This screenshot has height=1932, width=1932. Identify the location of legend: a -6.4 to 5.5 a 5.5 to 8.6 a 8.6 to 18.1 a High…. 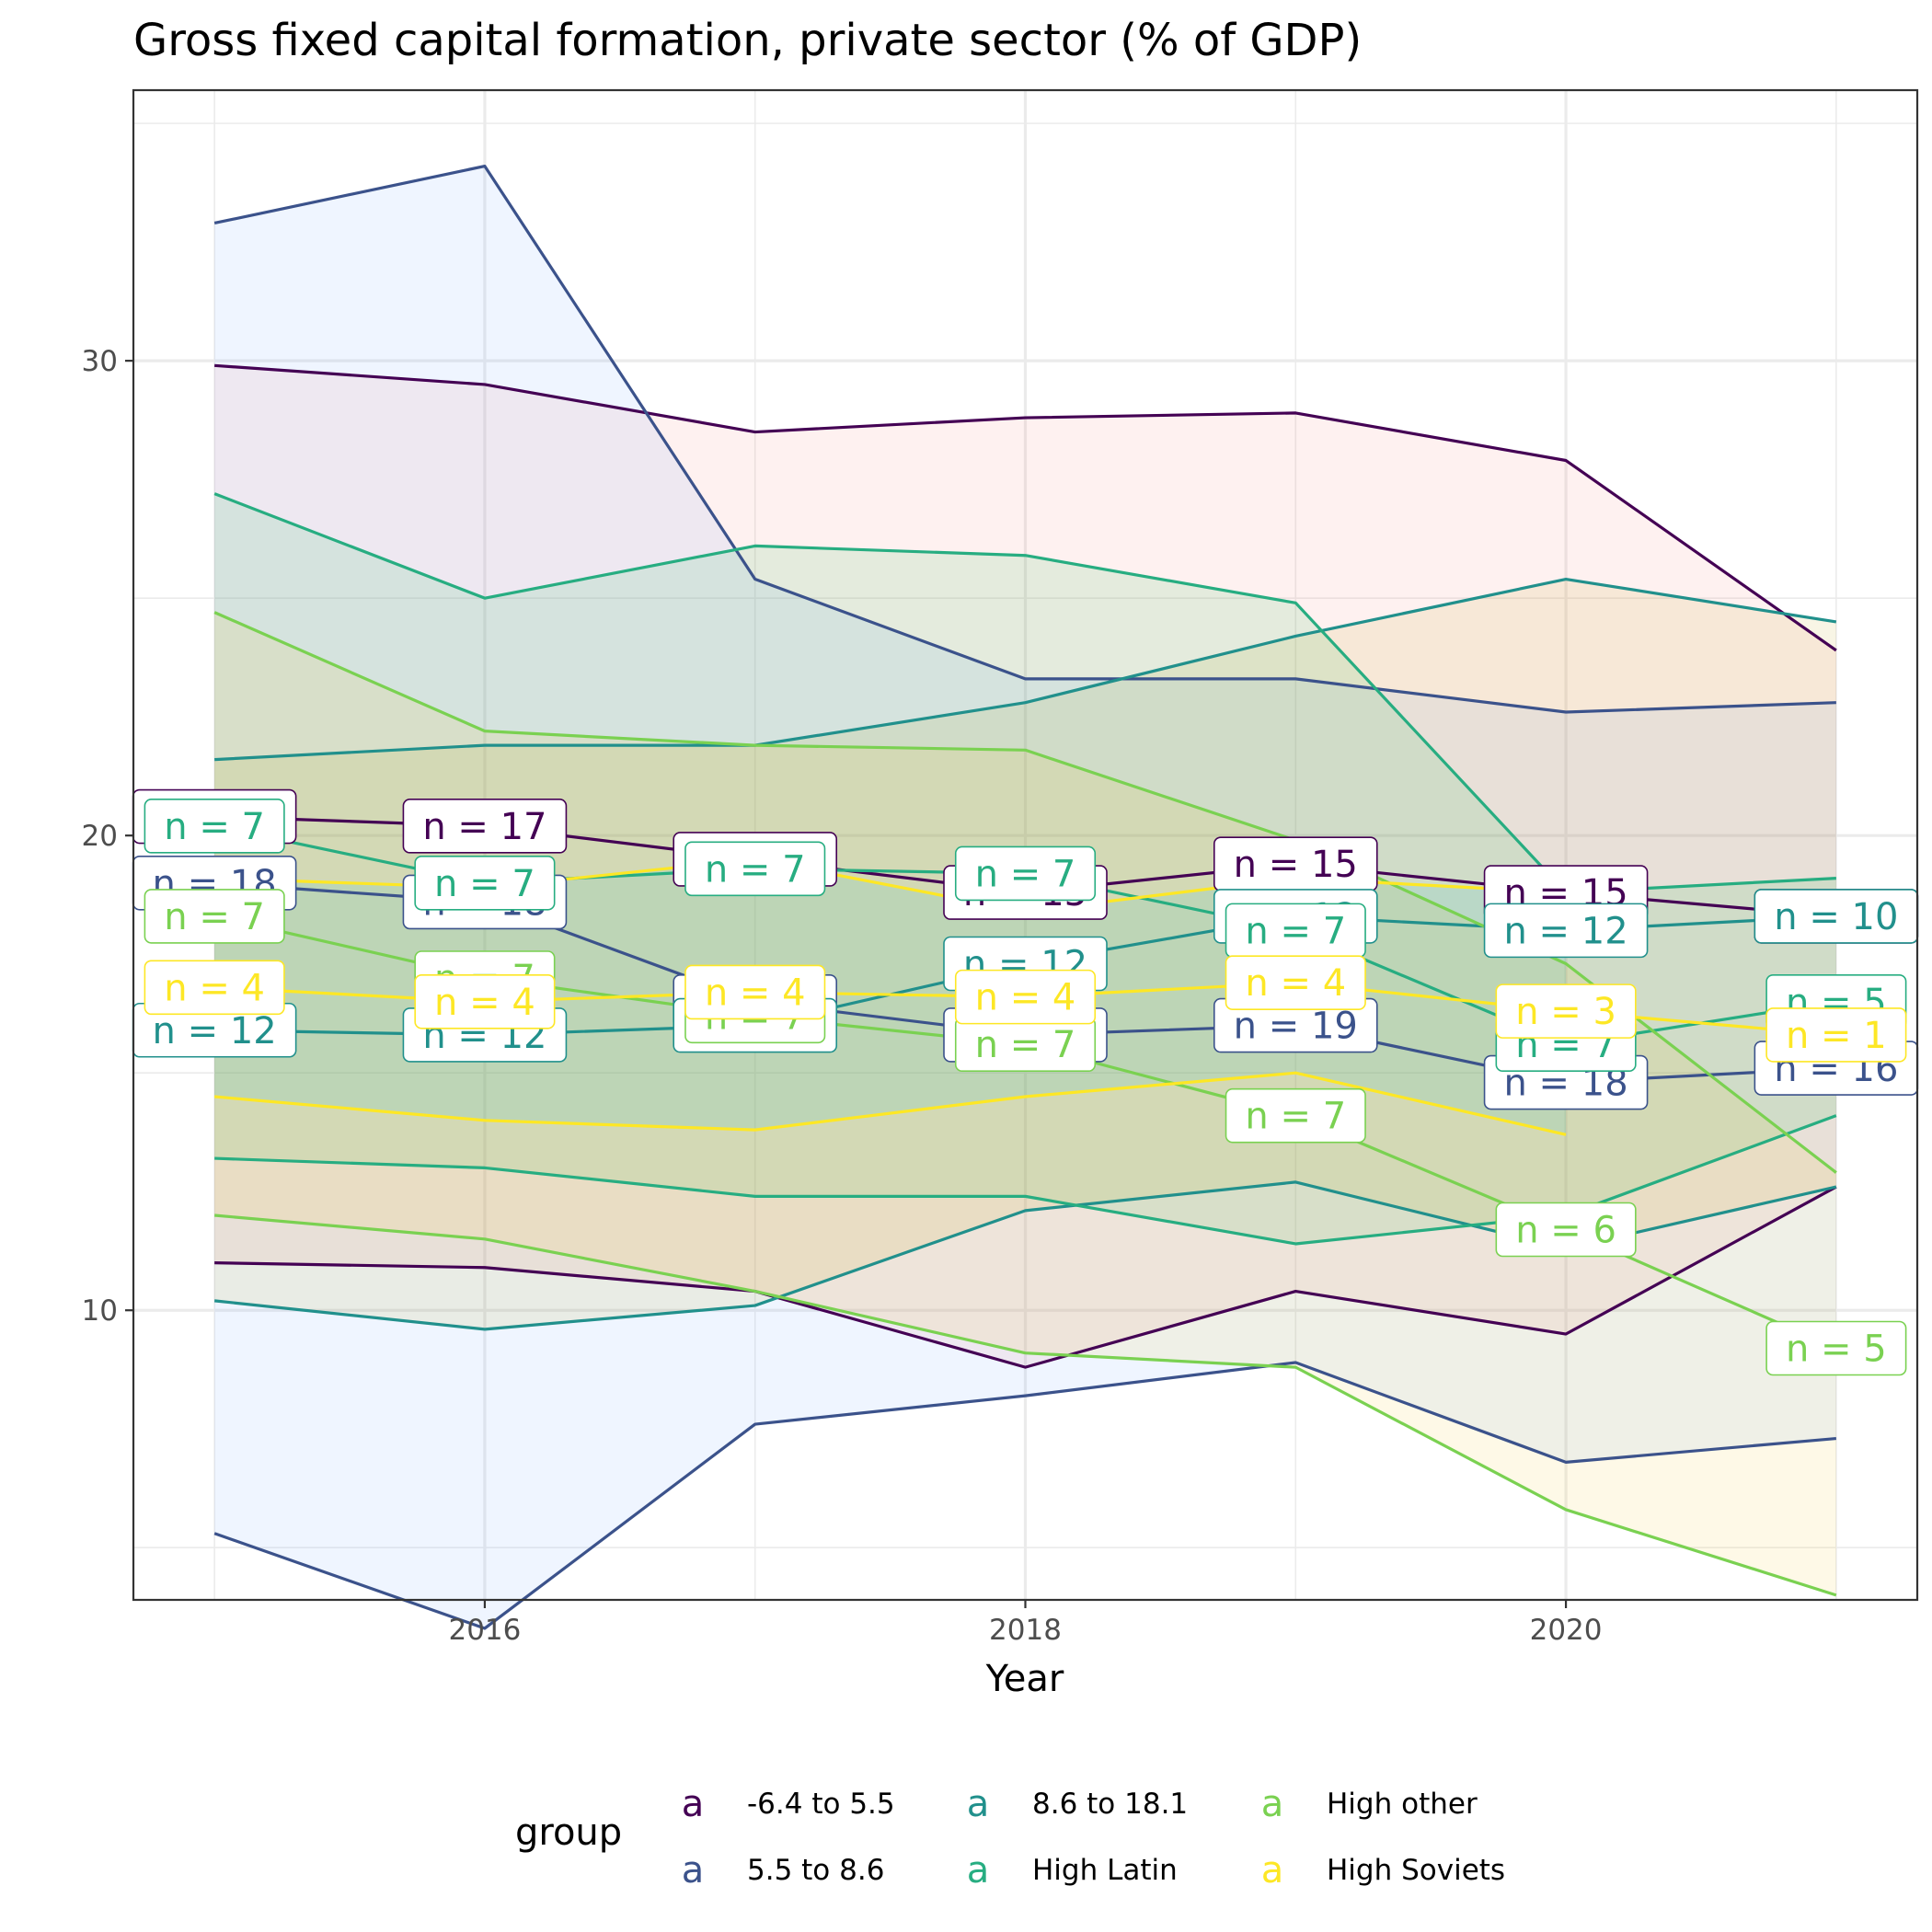
(1093, 1837).